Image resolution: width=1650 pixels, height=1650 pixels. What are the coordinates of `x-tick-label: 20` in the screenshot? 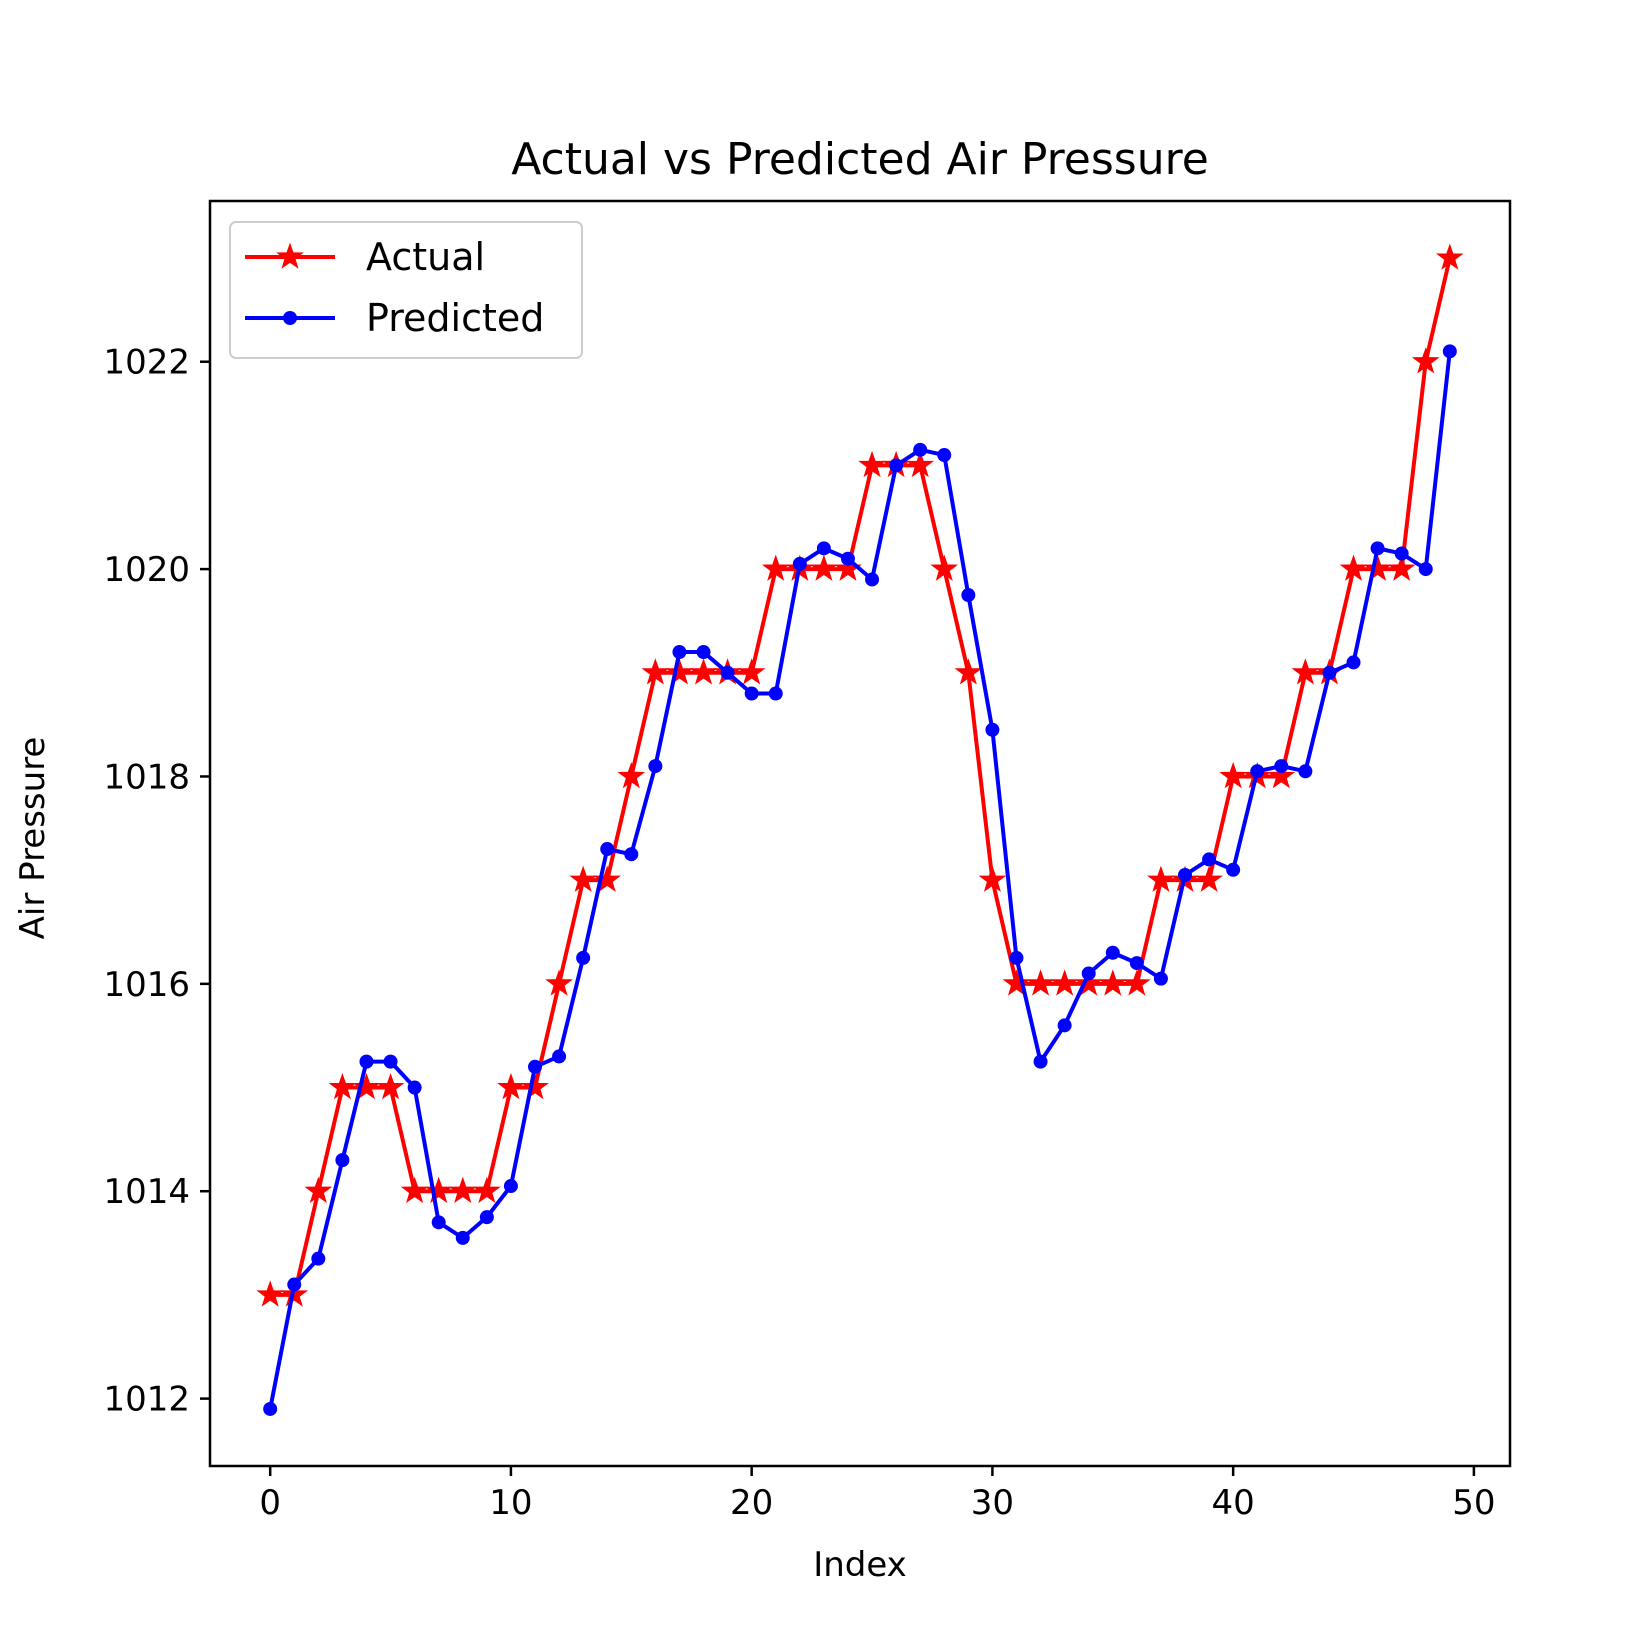 It's located at (751, 1503).